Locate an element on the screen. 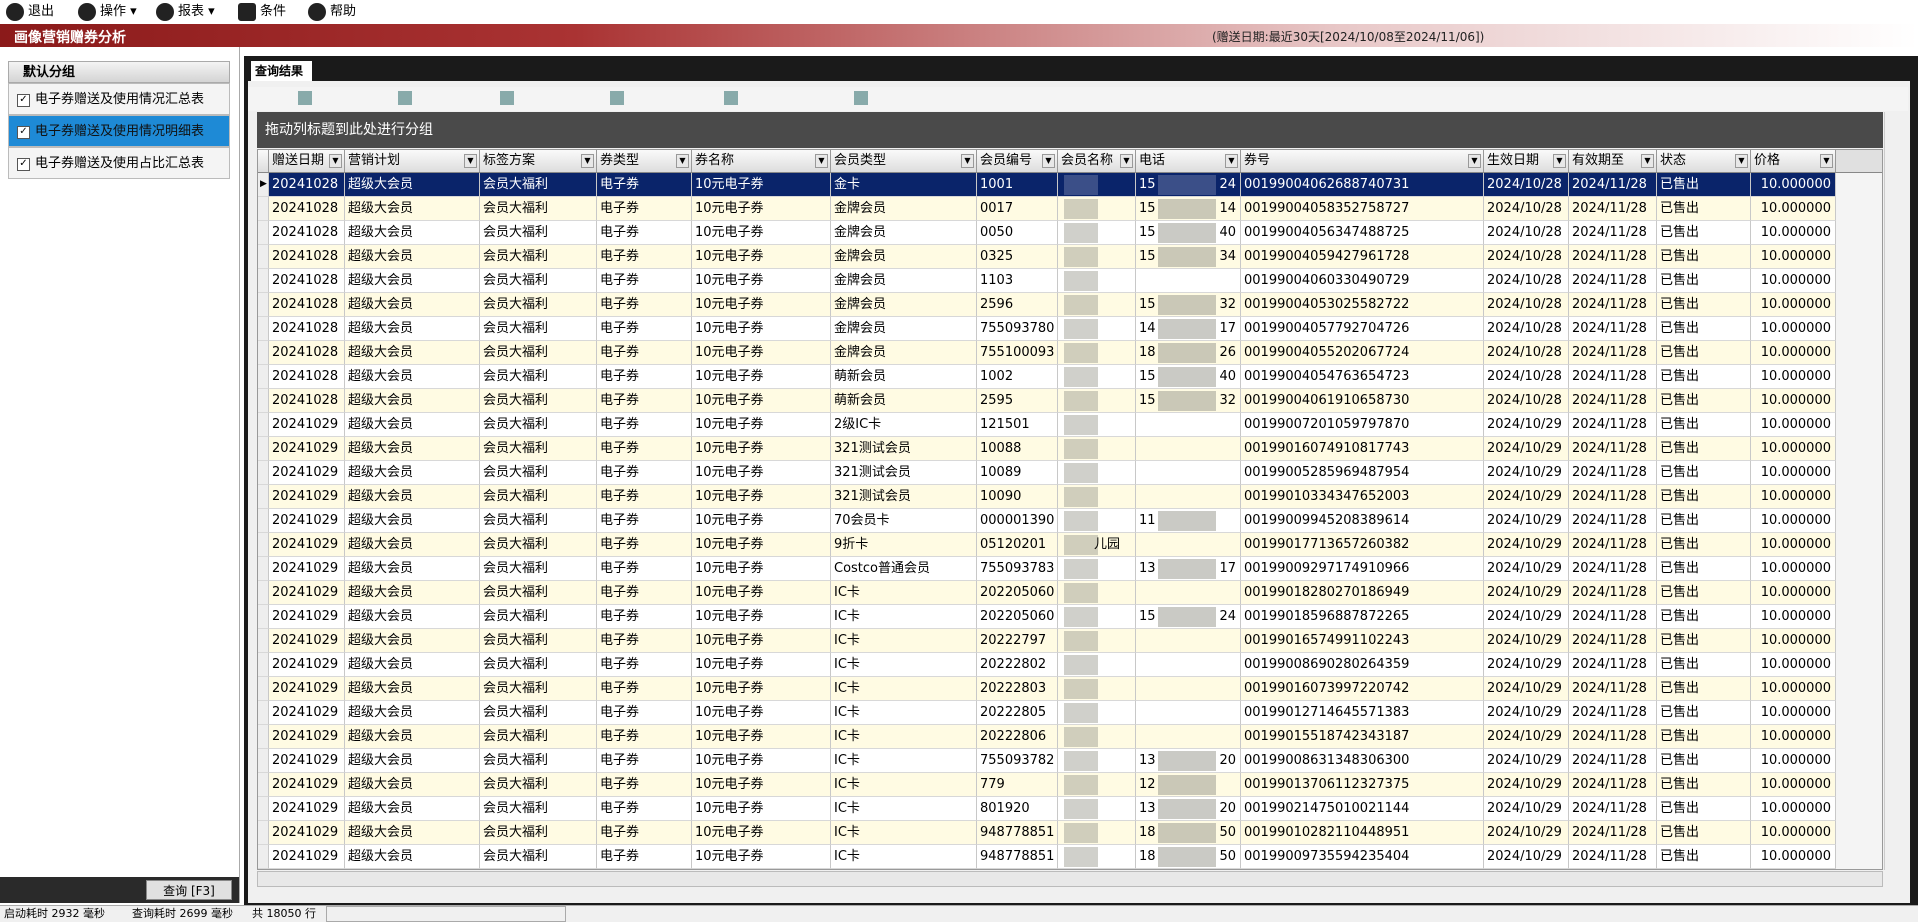 The width and height of the screenshot is (1918, 922). column-header: 有效期至 ▼ is located at coordinates (1613, 161).